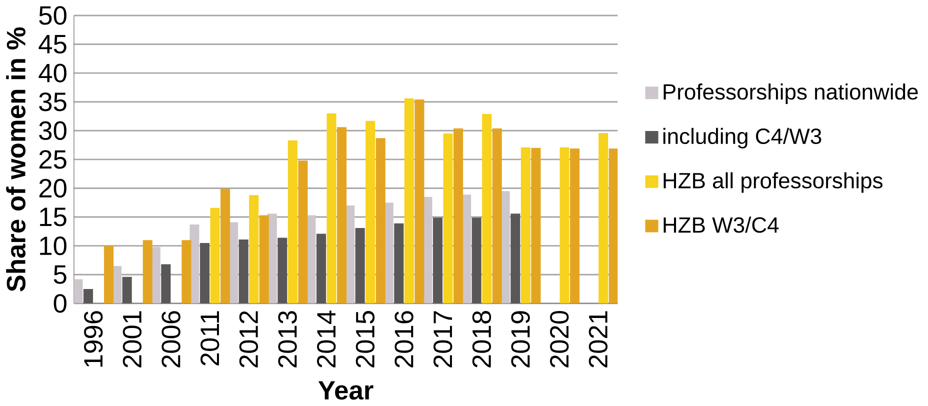 This screenshot has height=406, width=928. I want to click on x-tick-label: 2015, so click(365, 339).